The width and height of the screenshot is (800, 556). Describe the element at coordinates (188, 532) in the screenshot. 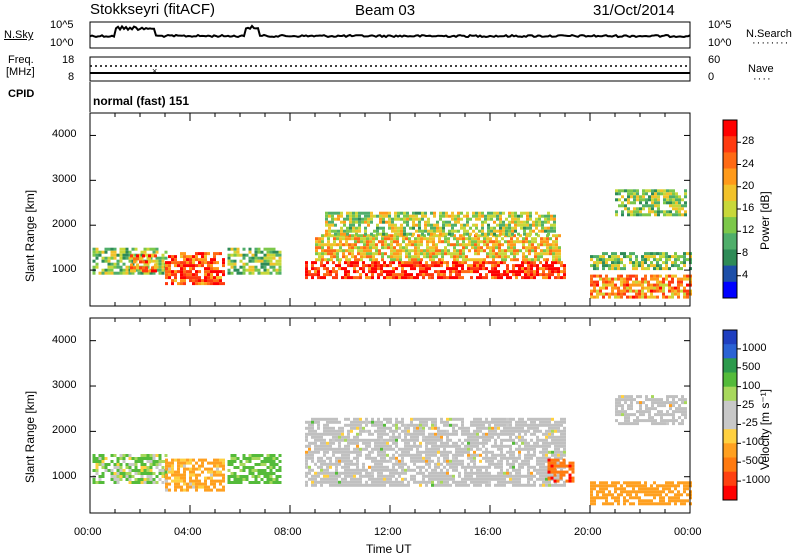

I see `x-tick-label: 04:00` at that location.